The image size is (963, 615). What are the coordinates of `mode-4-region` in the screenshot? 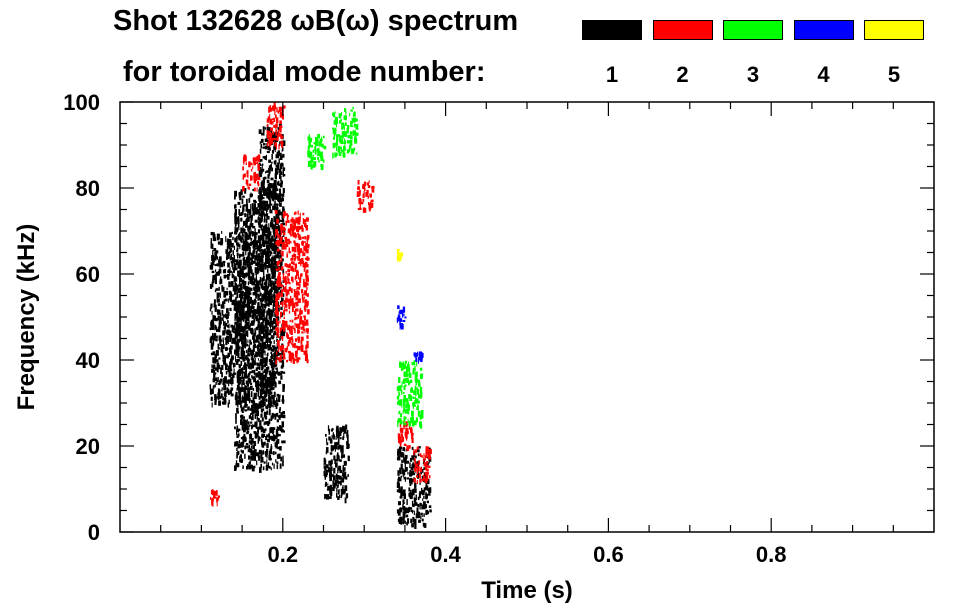 It's located at (401, 317).